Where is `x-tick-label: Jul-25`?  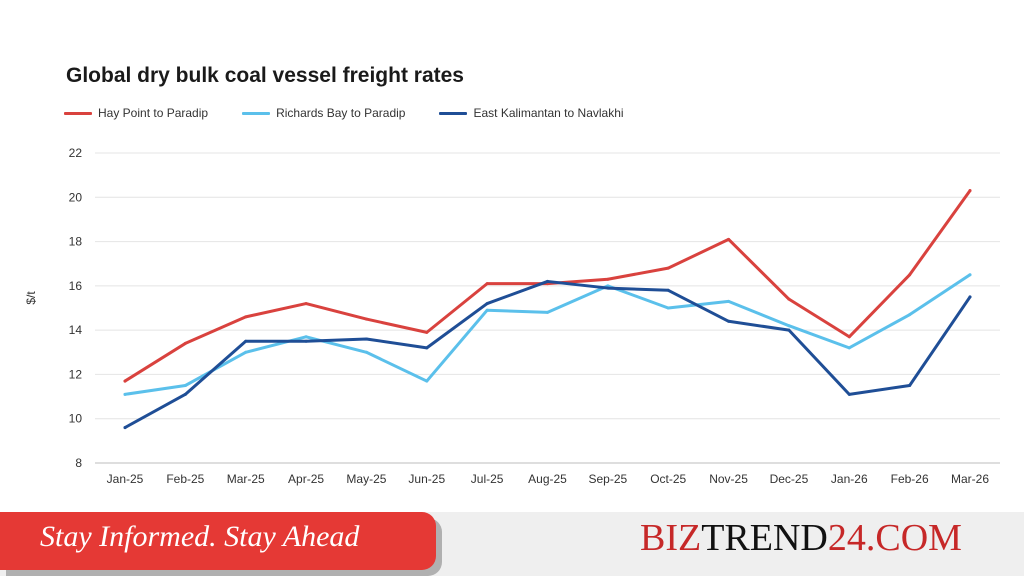
x-tick-label: Jul-25 is located at coordinates (487, 479).